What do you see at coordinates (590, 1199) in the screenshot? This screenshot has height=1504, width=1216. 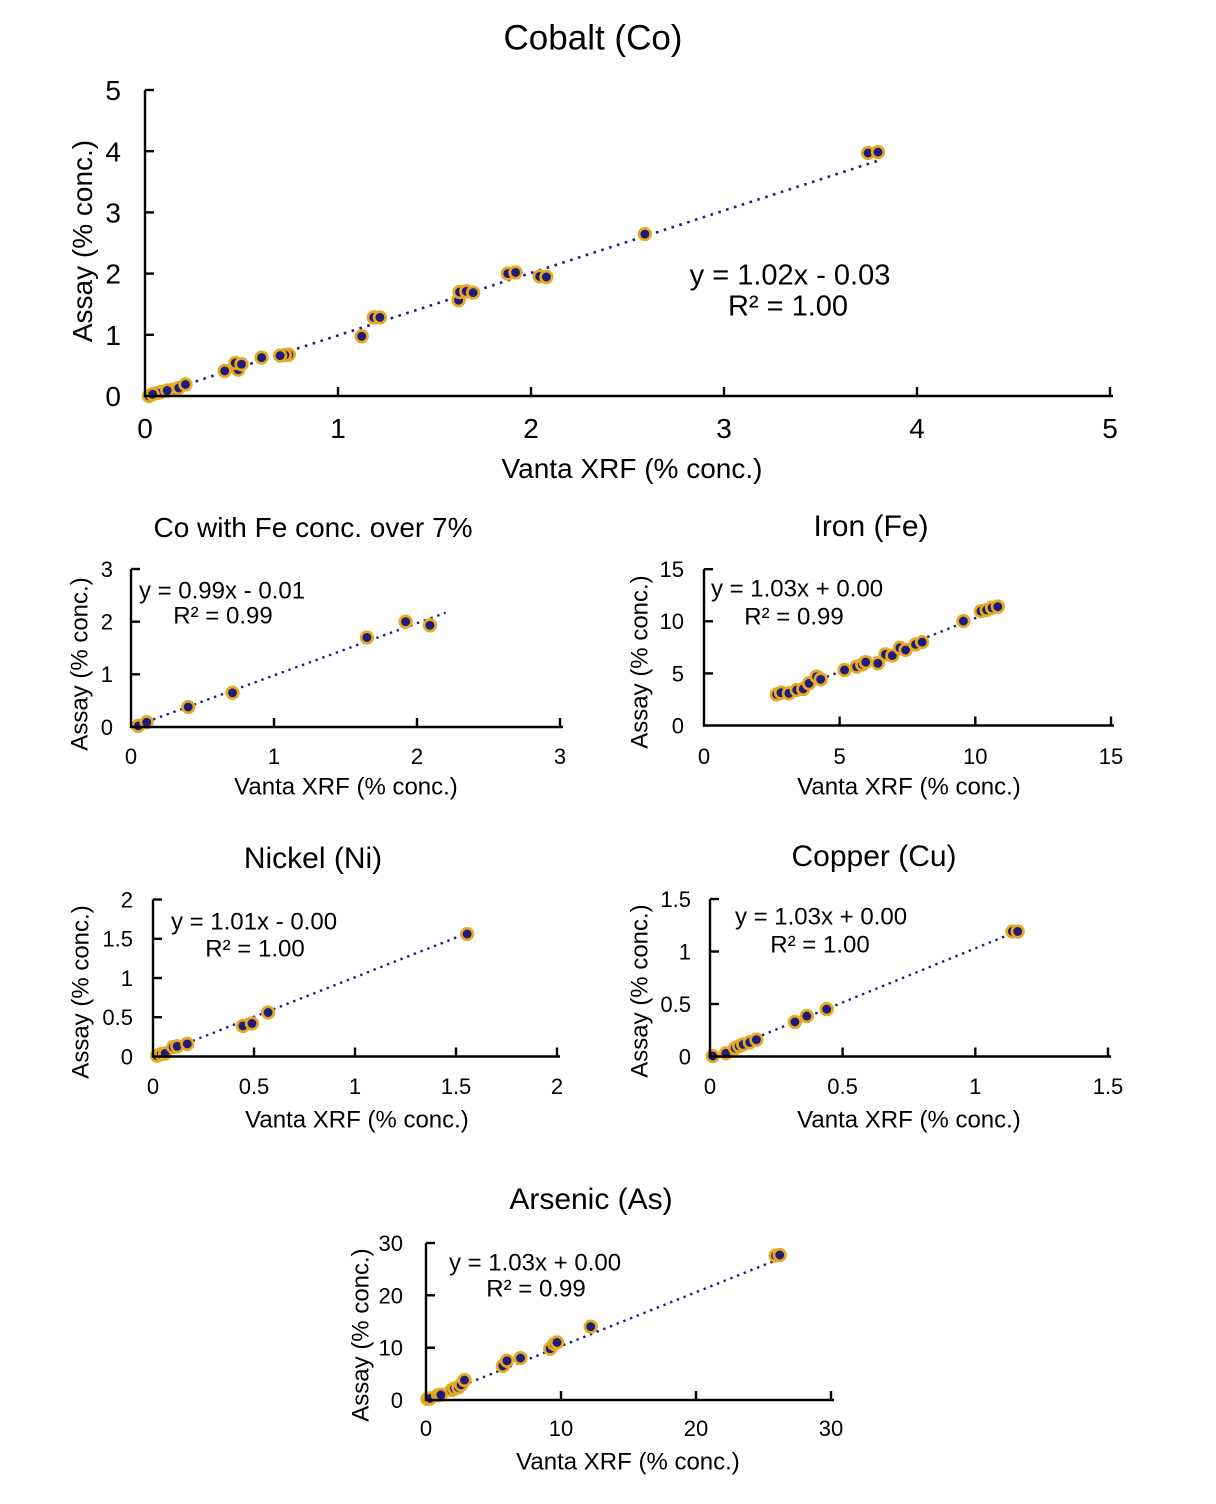 I see `svg-text: Arsenic (As)` at bounding box center [590, 1199].